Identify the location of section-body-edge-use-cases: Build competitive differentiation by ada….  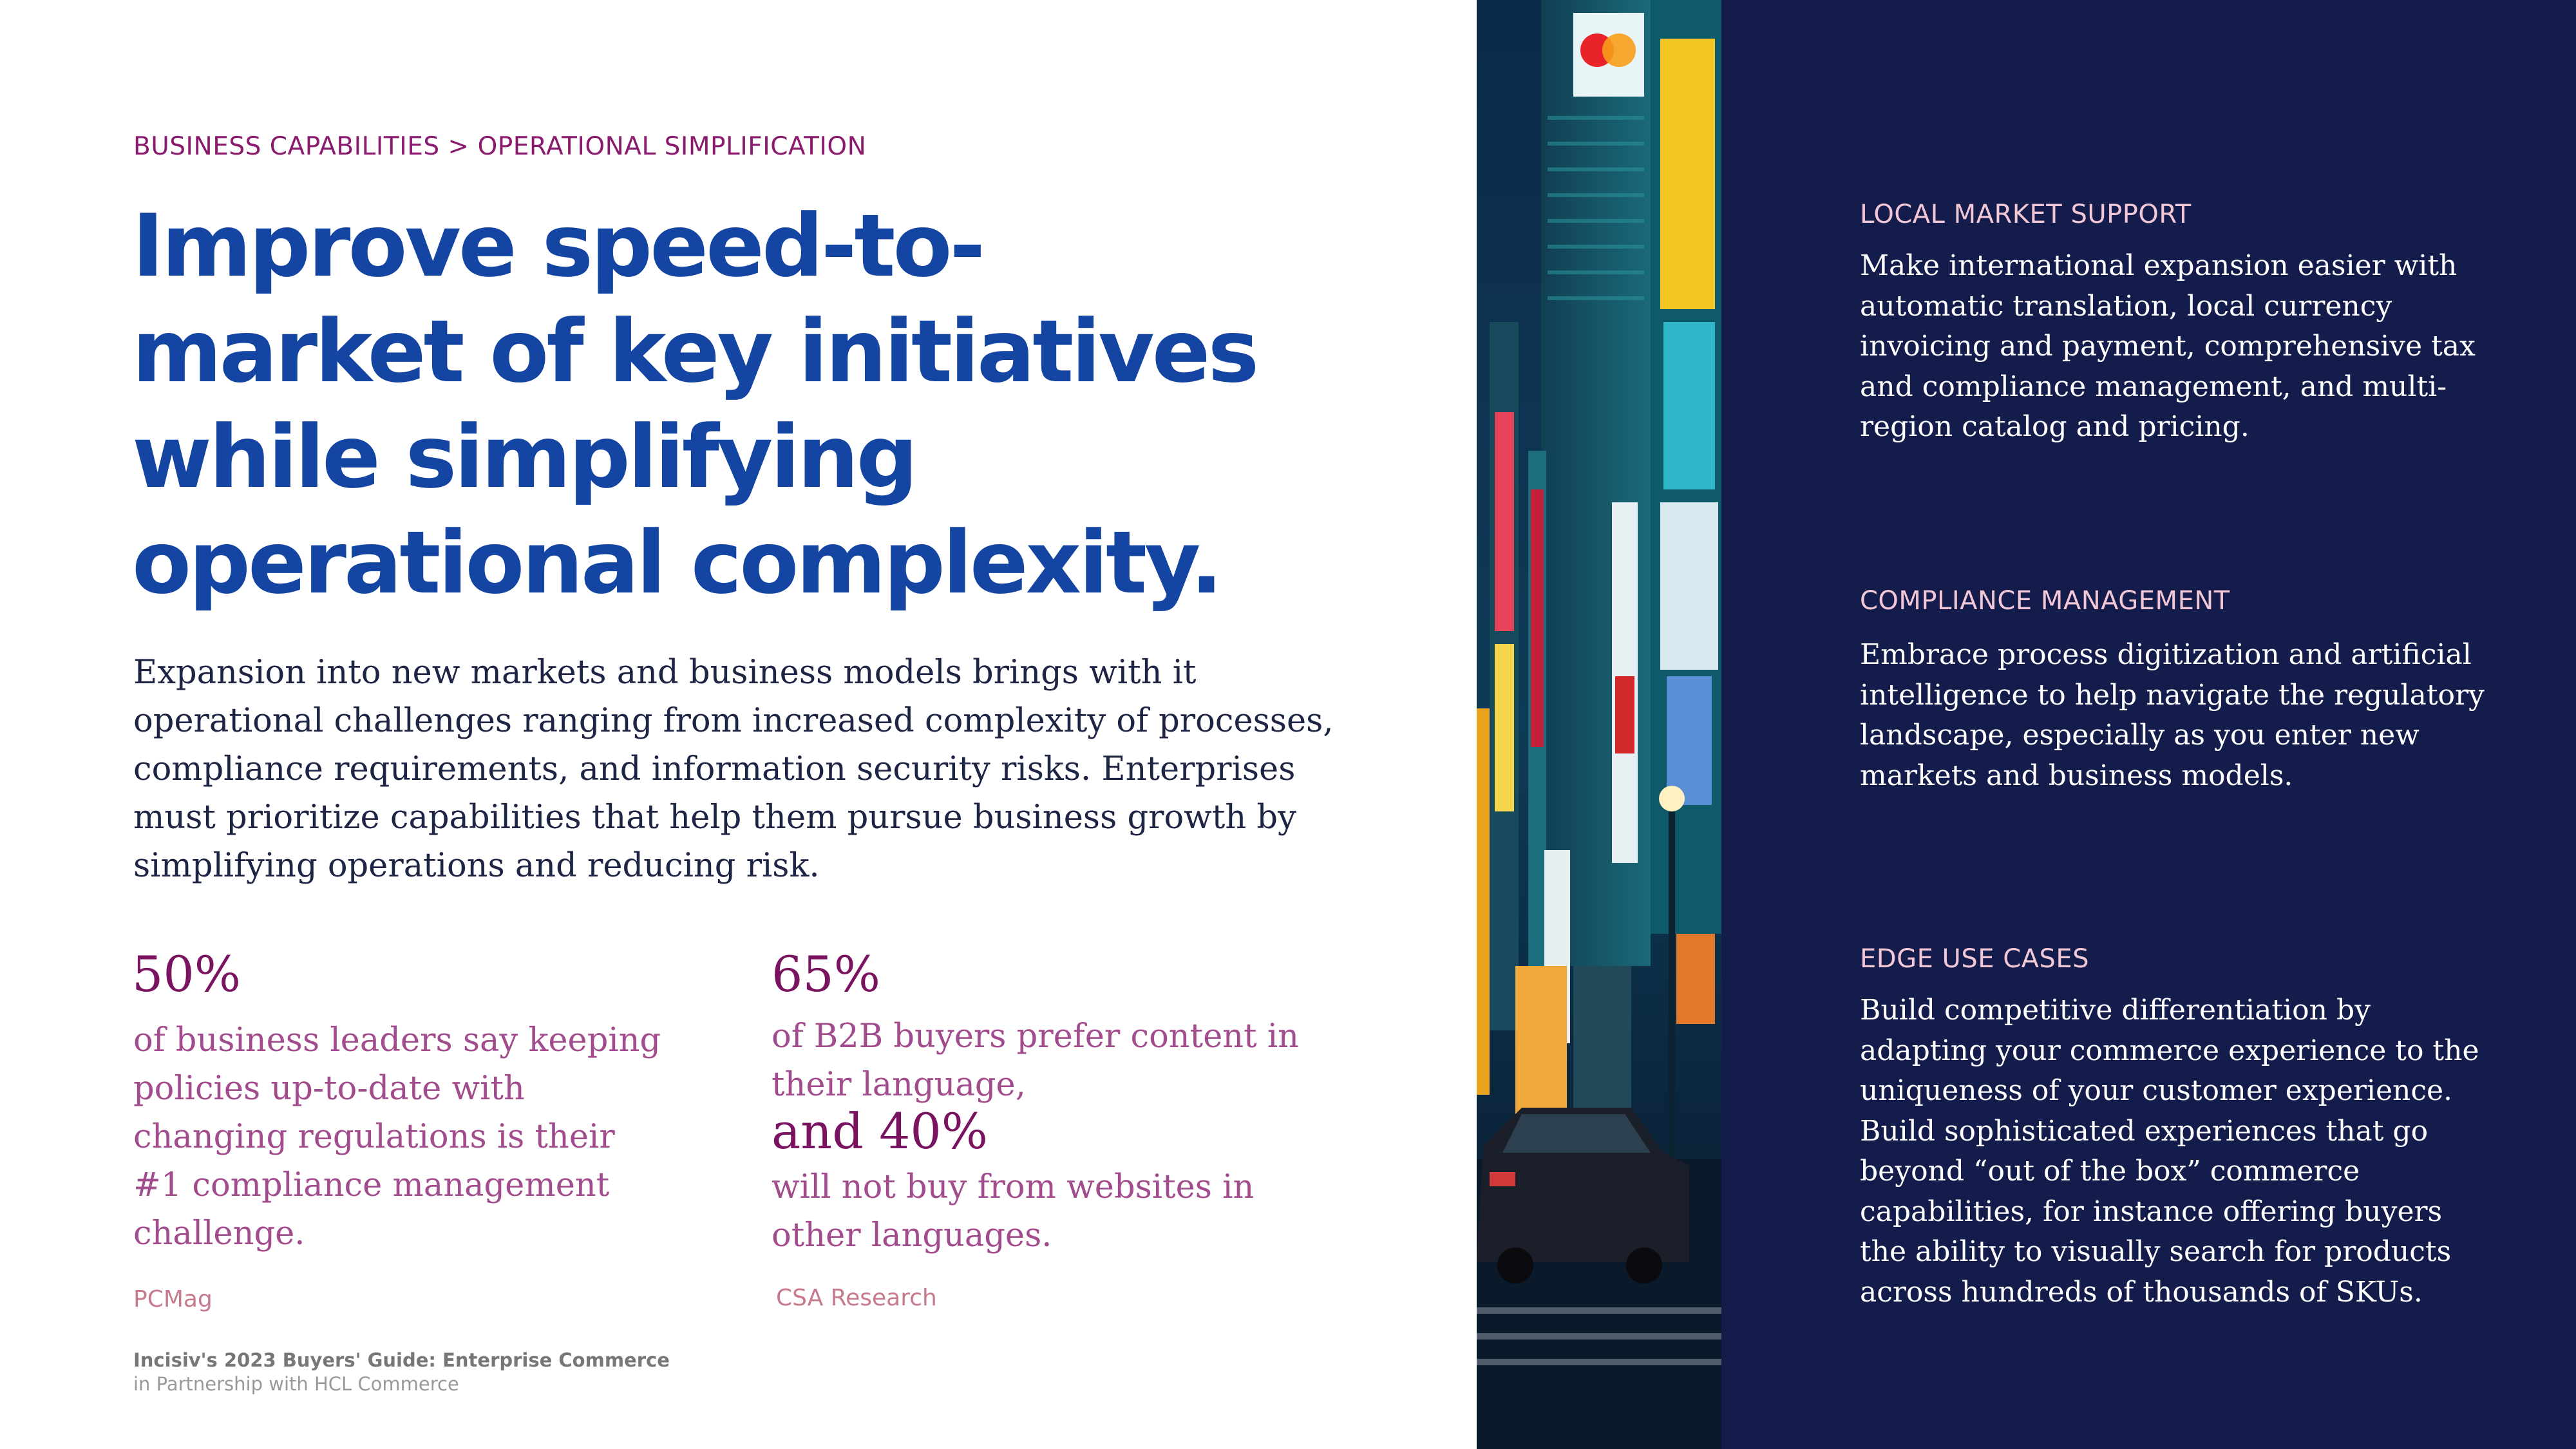
(2169, 1151).